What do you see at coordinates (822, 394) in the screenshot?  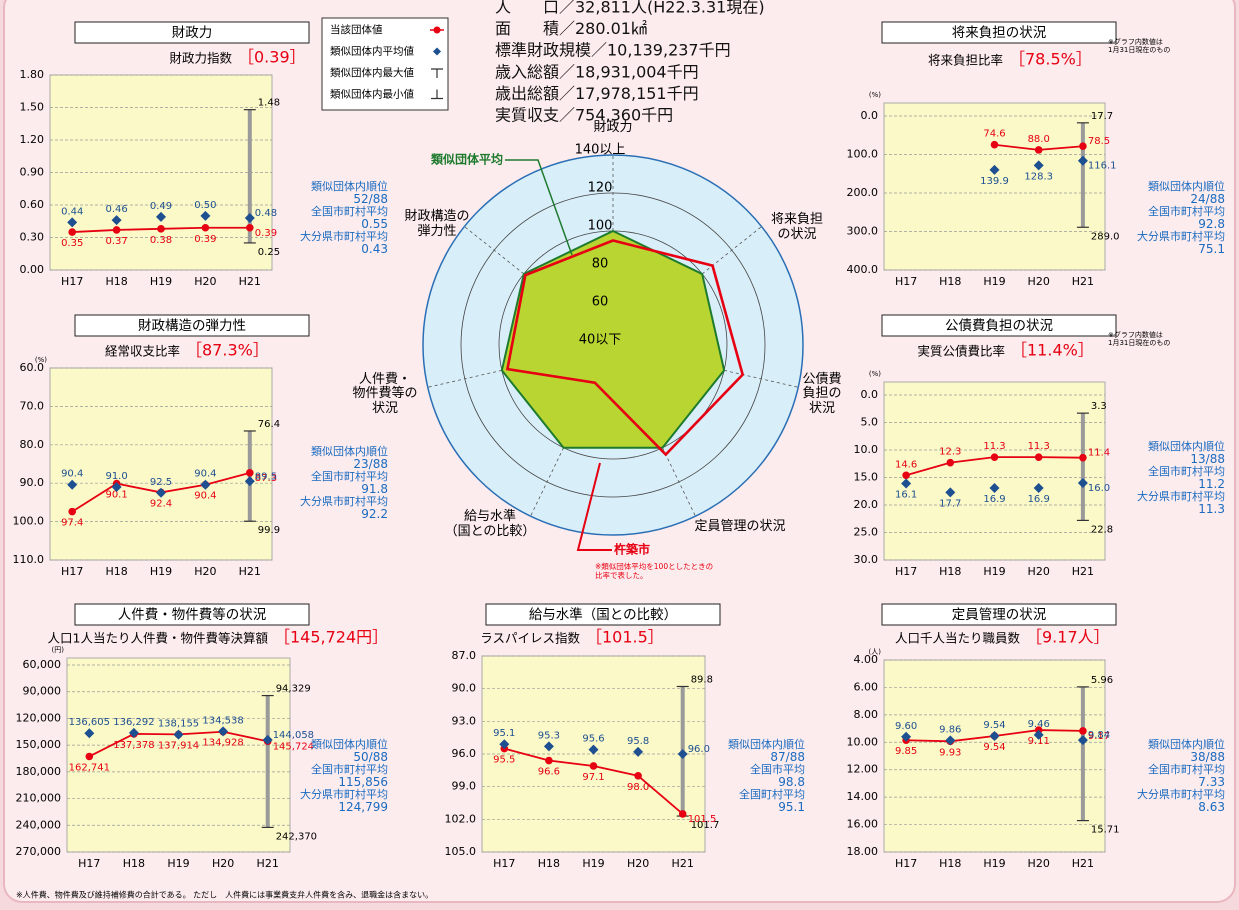 I see `radar-axis-label: 公債費 負担の 状況` at bounding box center [822, 394].